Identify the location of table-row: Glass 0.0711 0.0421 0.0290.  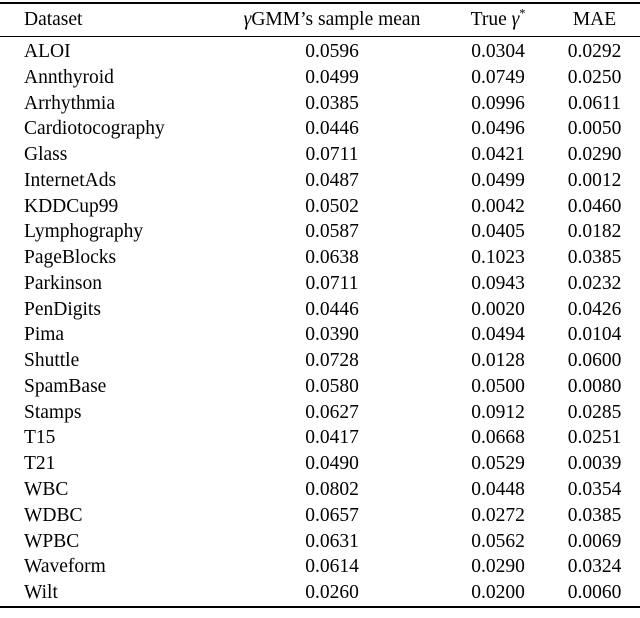
(320, 155).